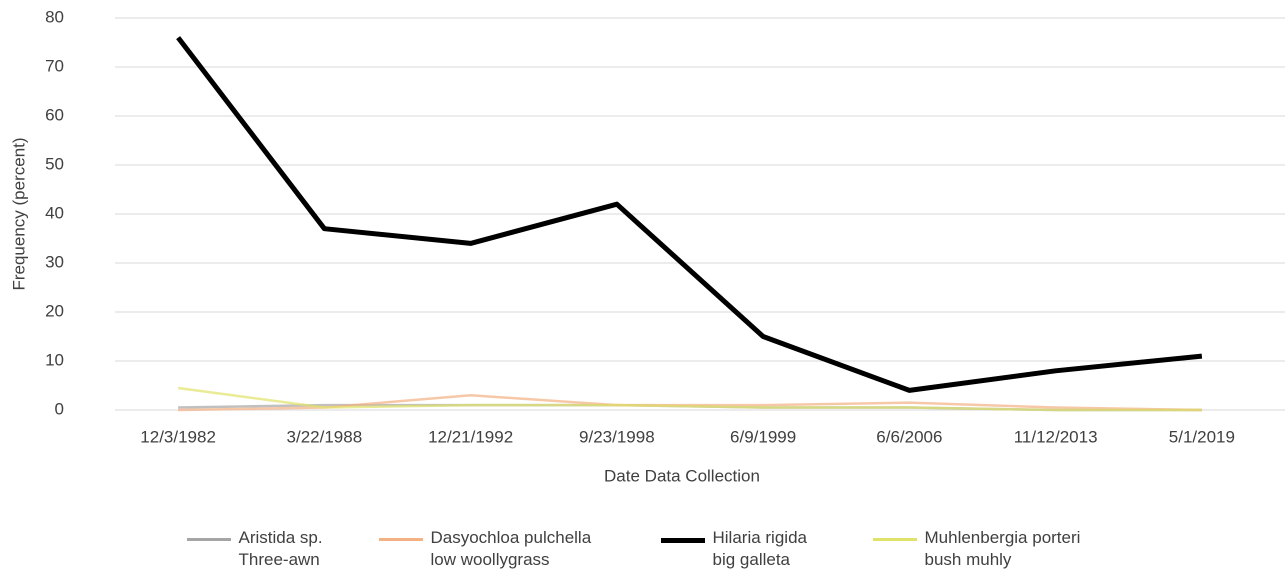  What do you see at coordinates (1056, 436) in the screenshot?
I see `x-tick-label: 11/12/2013` at bounding box center [1056, 436].